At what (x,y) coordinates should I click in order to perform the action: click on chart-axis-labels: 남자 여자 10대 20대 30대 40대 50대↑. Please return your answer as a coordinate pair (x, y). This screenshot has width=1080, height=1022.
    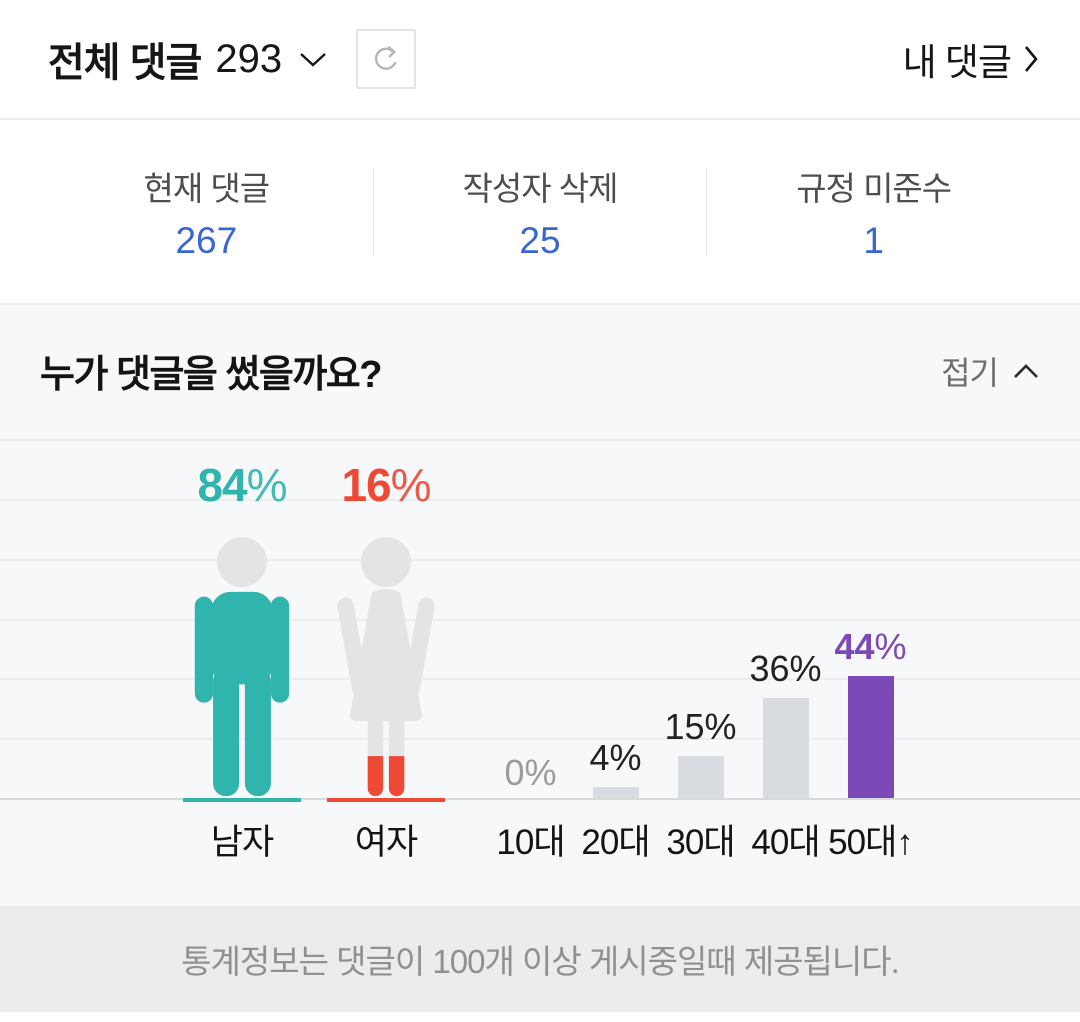
    Looking at the image, I should click on (605, 839).